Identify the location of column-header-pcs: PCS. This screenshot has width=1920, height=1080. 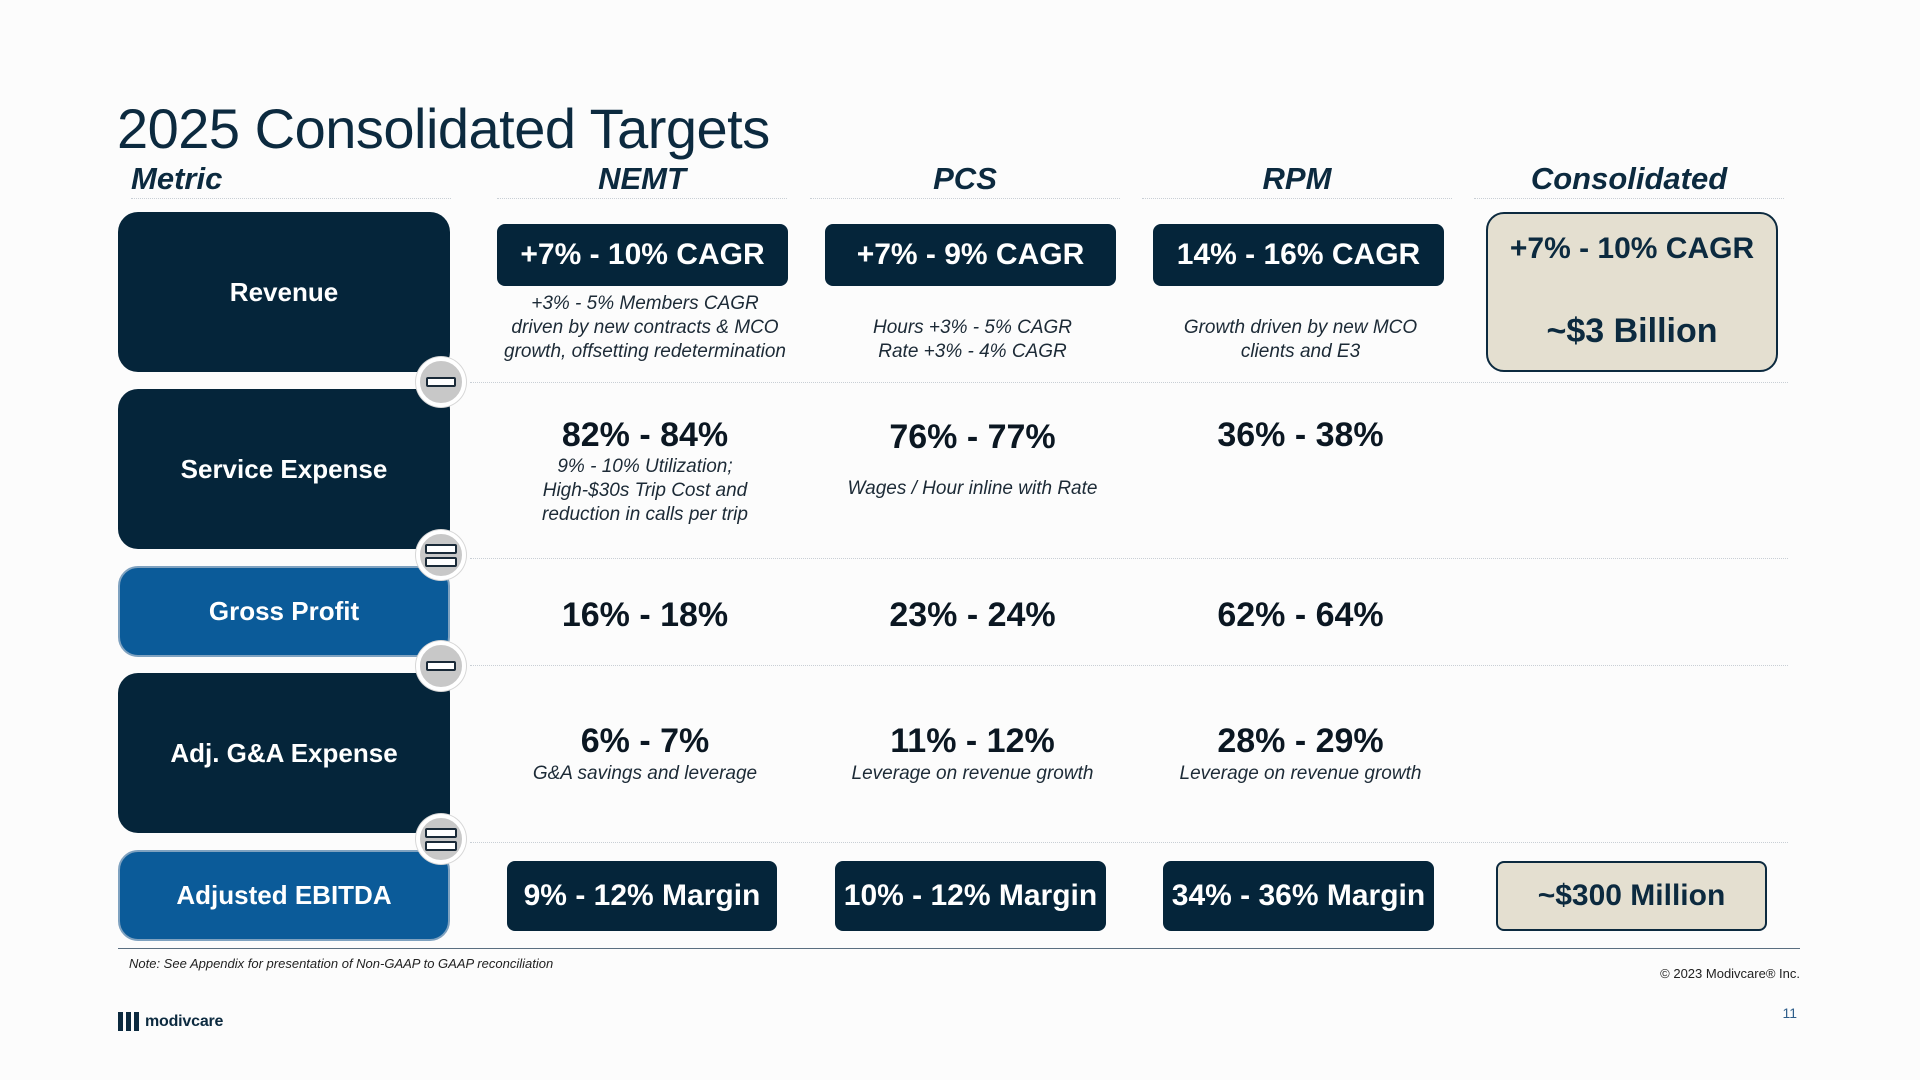
(965, 179).